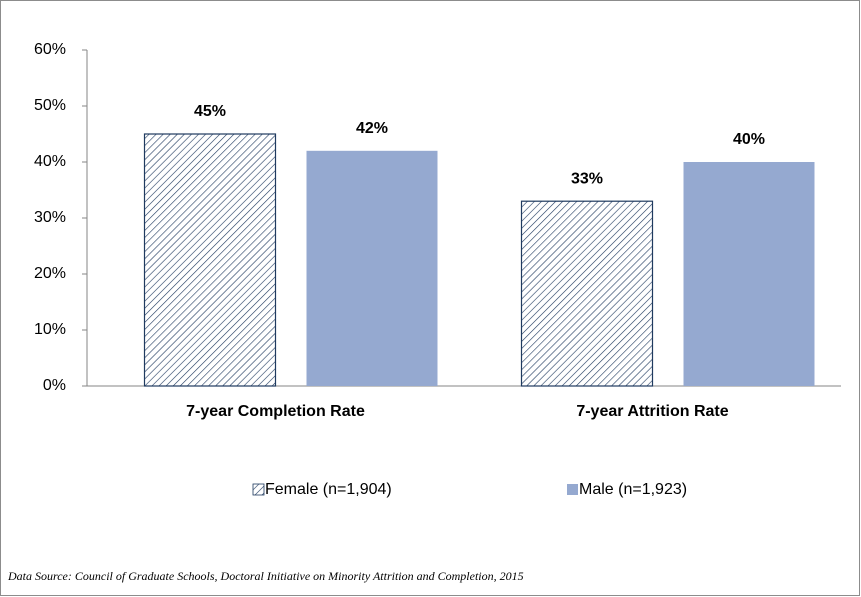  What do you see at coordinates (210, 111) in the screenshot?
I see `data-label: 45%` at bounding box center [210, 111].